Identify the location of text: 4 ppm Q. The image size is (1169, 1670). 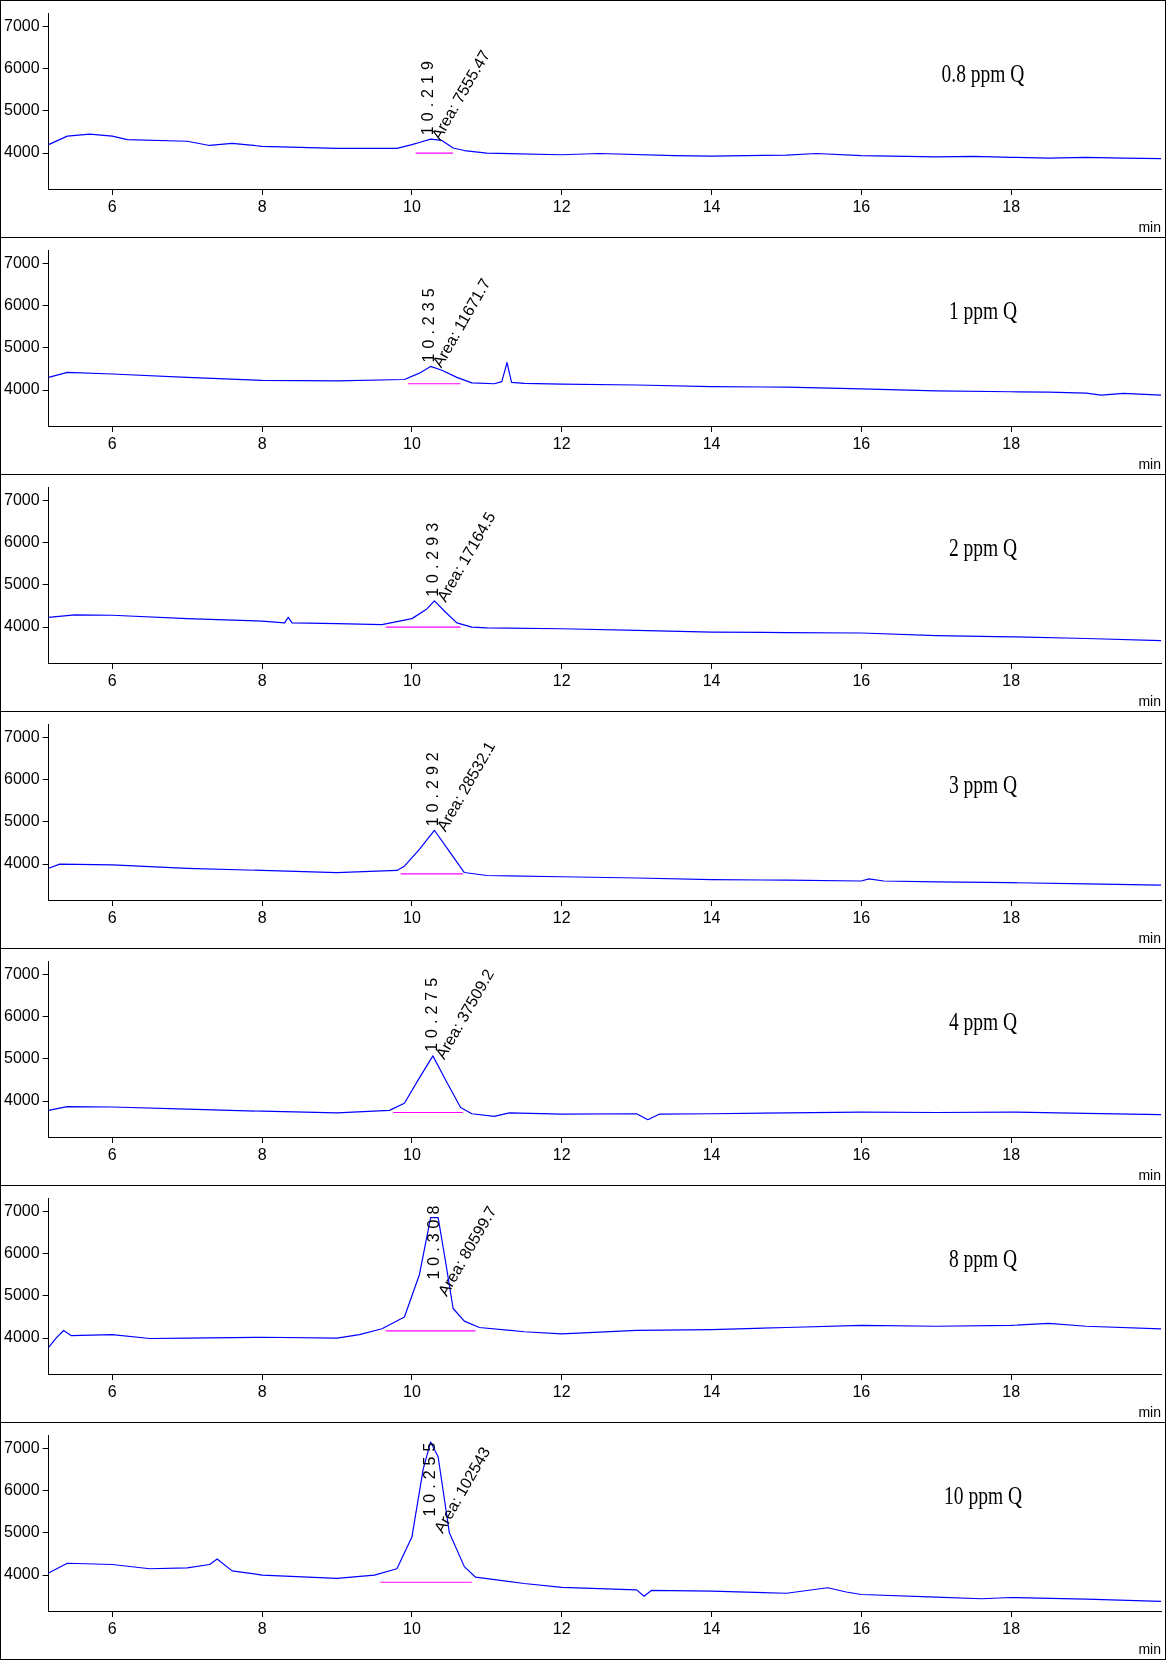
(983, 1021).